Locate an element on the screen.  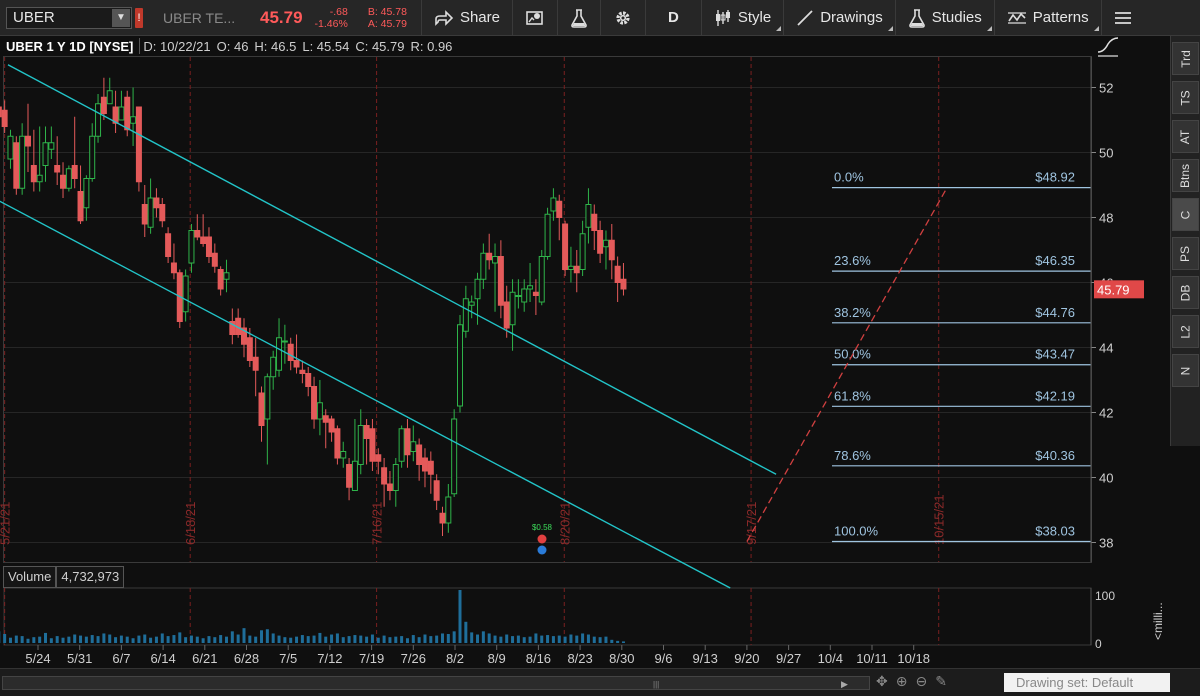
horizontal-scrollbar: ||| ▶ is located at coordinates (436, 683).